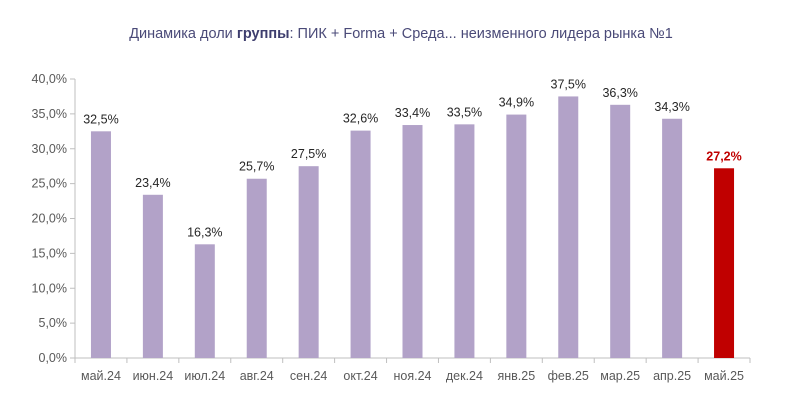 The image size is (802, 418). Describe the element at coordinates (724, 376) in the screenshot. I see `x-tick-label: май.25` at that location.